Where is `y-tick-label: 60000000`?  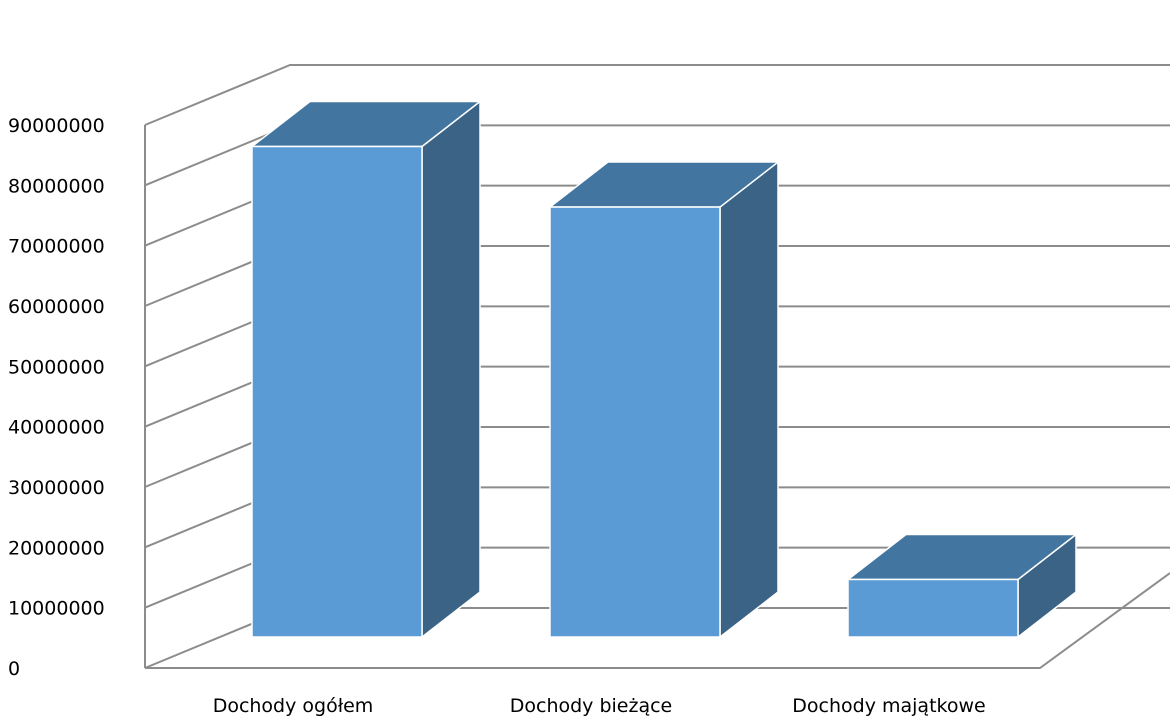 y-tick-label: 60000000 is located at coordinates (56, 307).